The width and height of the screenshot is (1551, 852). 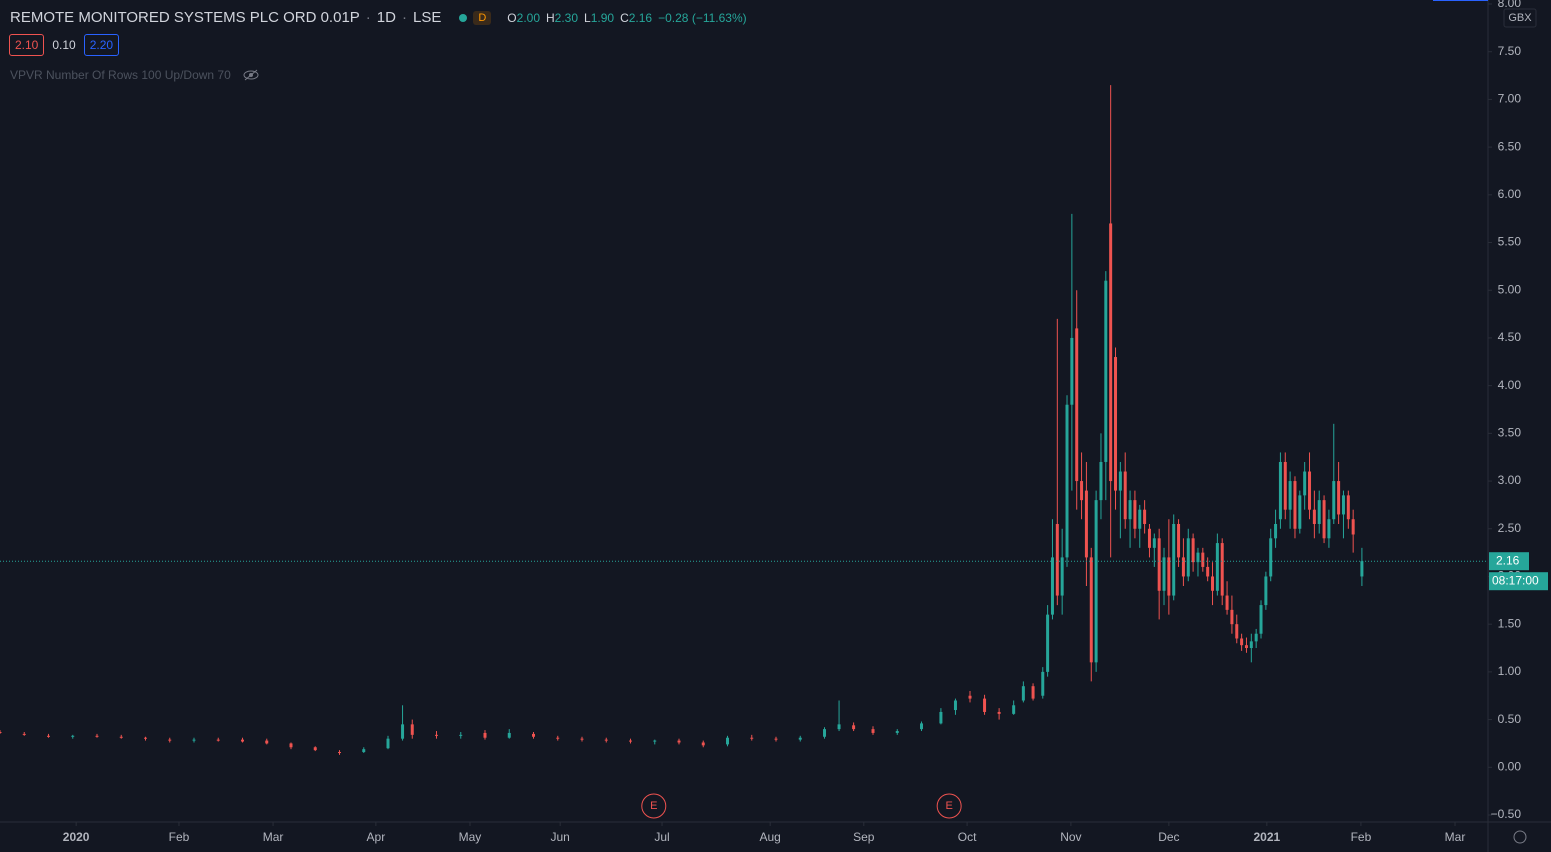 I want to click on earnings-label: E, so click(x=653, y=806).